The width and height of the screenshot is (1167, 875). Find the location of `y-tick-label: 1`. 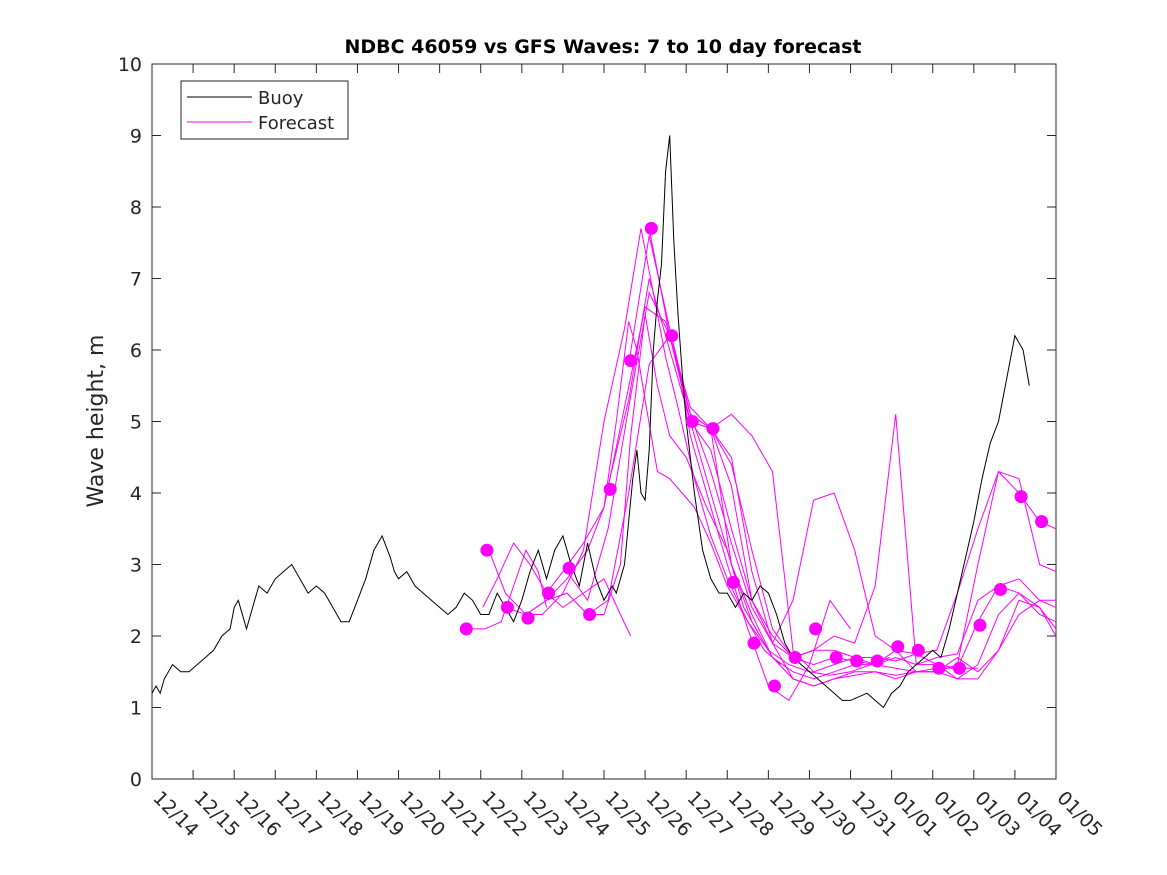

y-tick-label: 1 is located at coordinates (136, 709).